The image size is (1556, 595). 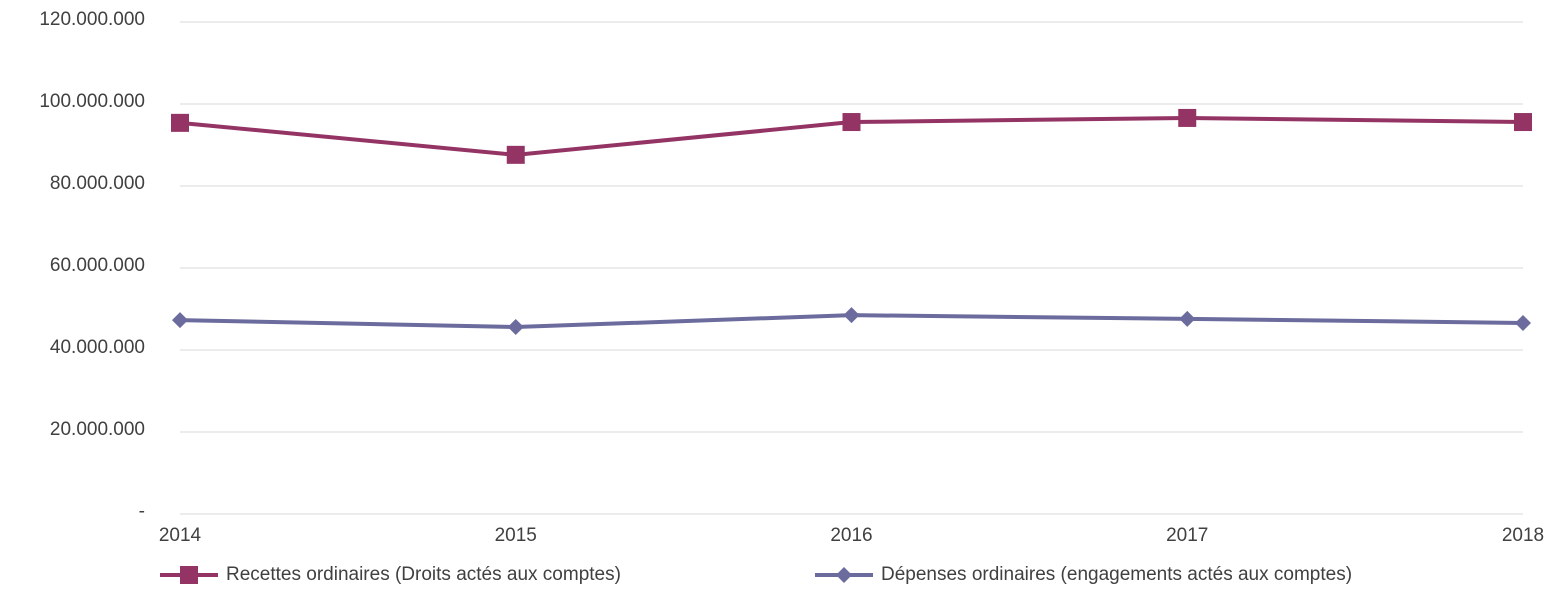 What do you see at coordinates (180, 535) in the screenshot?
I see `x-tick-label: 2014` at bounding box center [180, 535].